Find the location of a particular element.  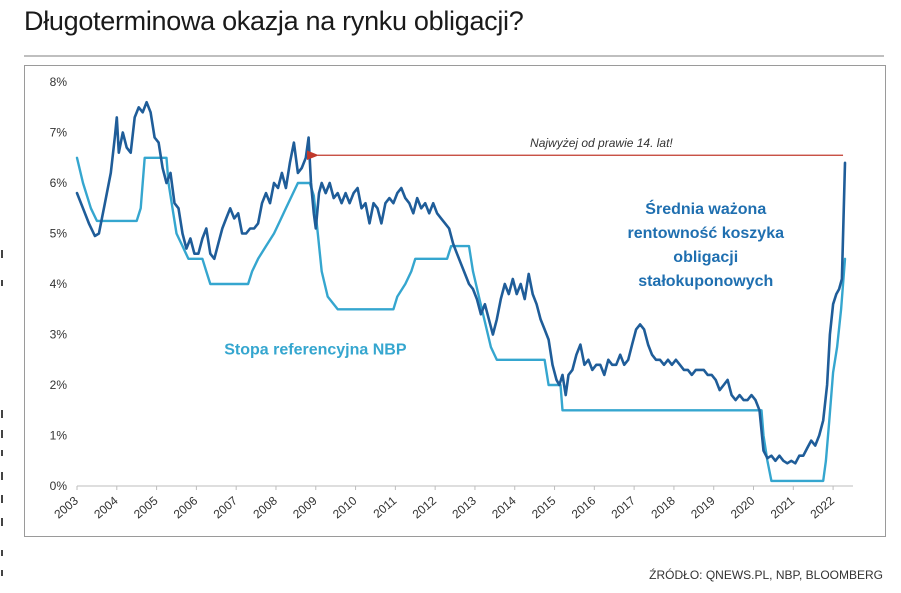

source-note: ŹRÓDŁO: QNEWS.PL, NBP, BLOOMBERG is located at coordinates (766, 575).